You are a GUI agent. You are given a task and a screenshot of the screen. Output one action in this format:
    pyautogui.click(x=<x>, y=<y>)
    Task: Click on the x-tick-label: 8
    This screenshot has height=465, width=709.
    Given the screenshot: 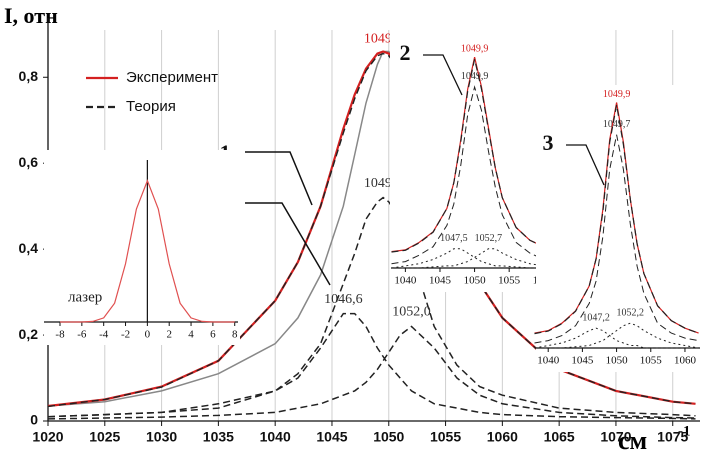 What is the action you would take?
    pyautogui.click(x=235, y=335)
    